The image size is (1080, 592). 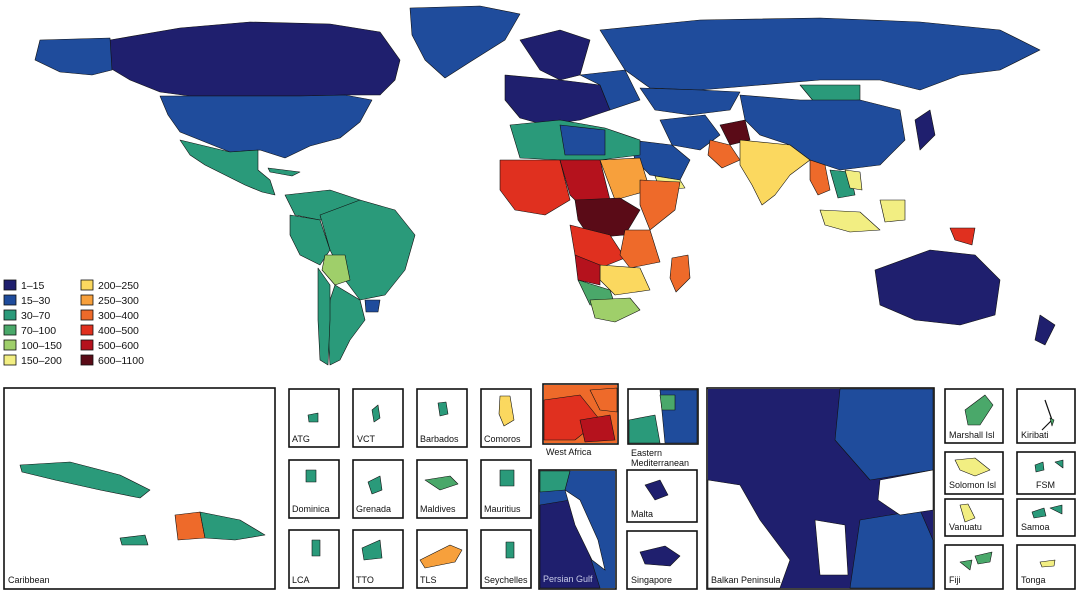 I want to click on legend-label: 250–300, so click(x=118, y=301).